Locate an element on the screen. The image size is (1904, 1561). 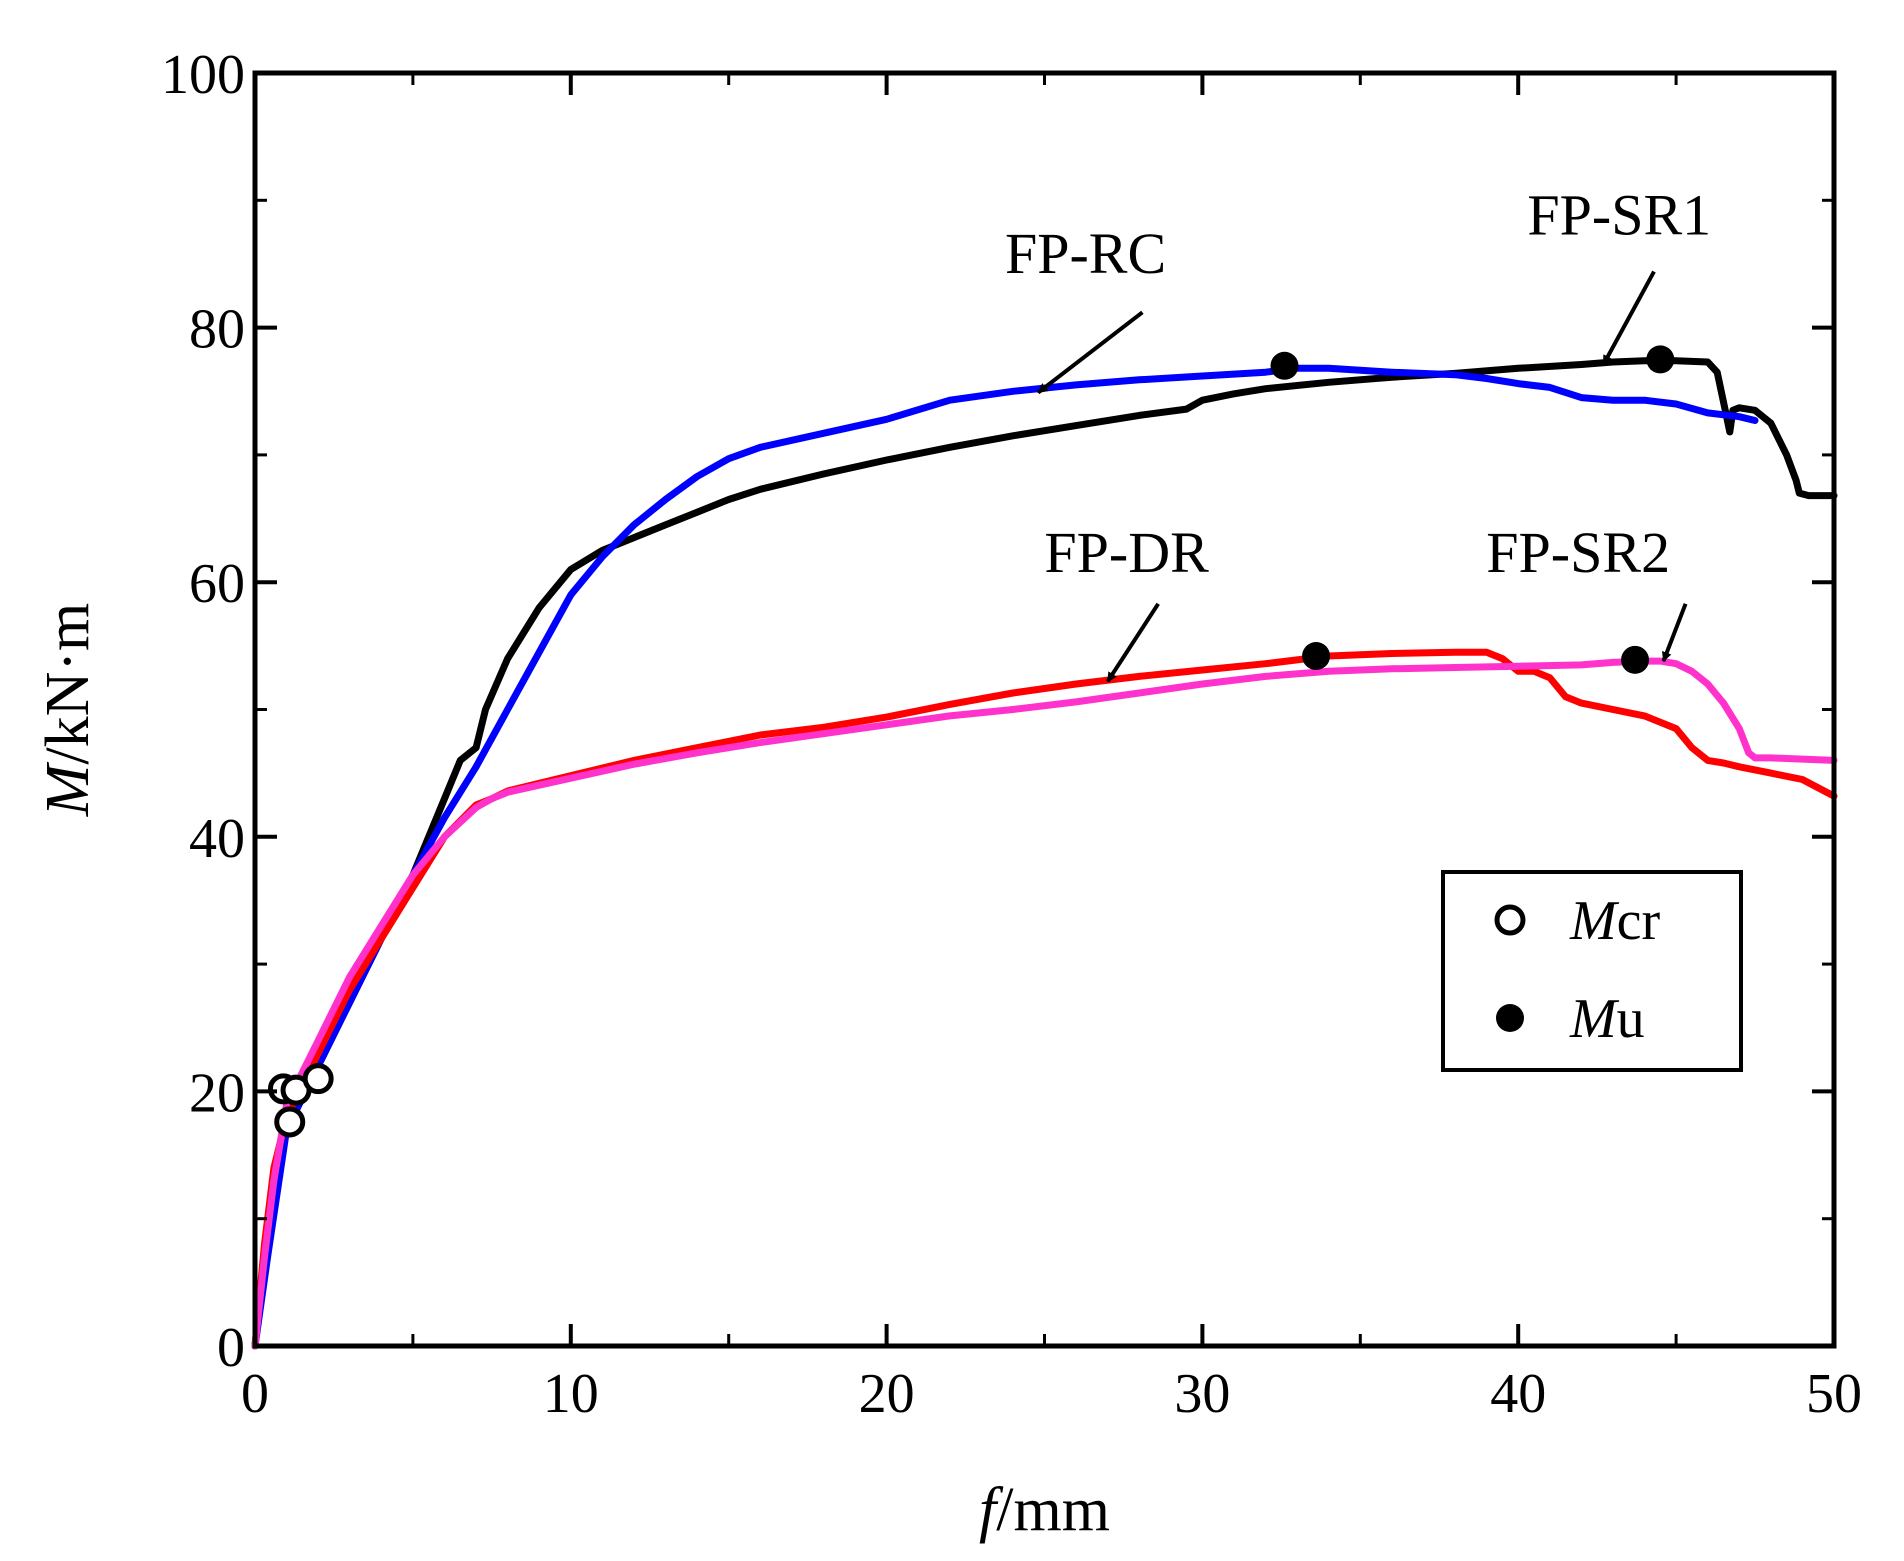
y-axis-title-rest: /kN·m is located at coordinates (68, 684).